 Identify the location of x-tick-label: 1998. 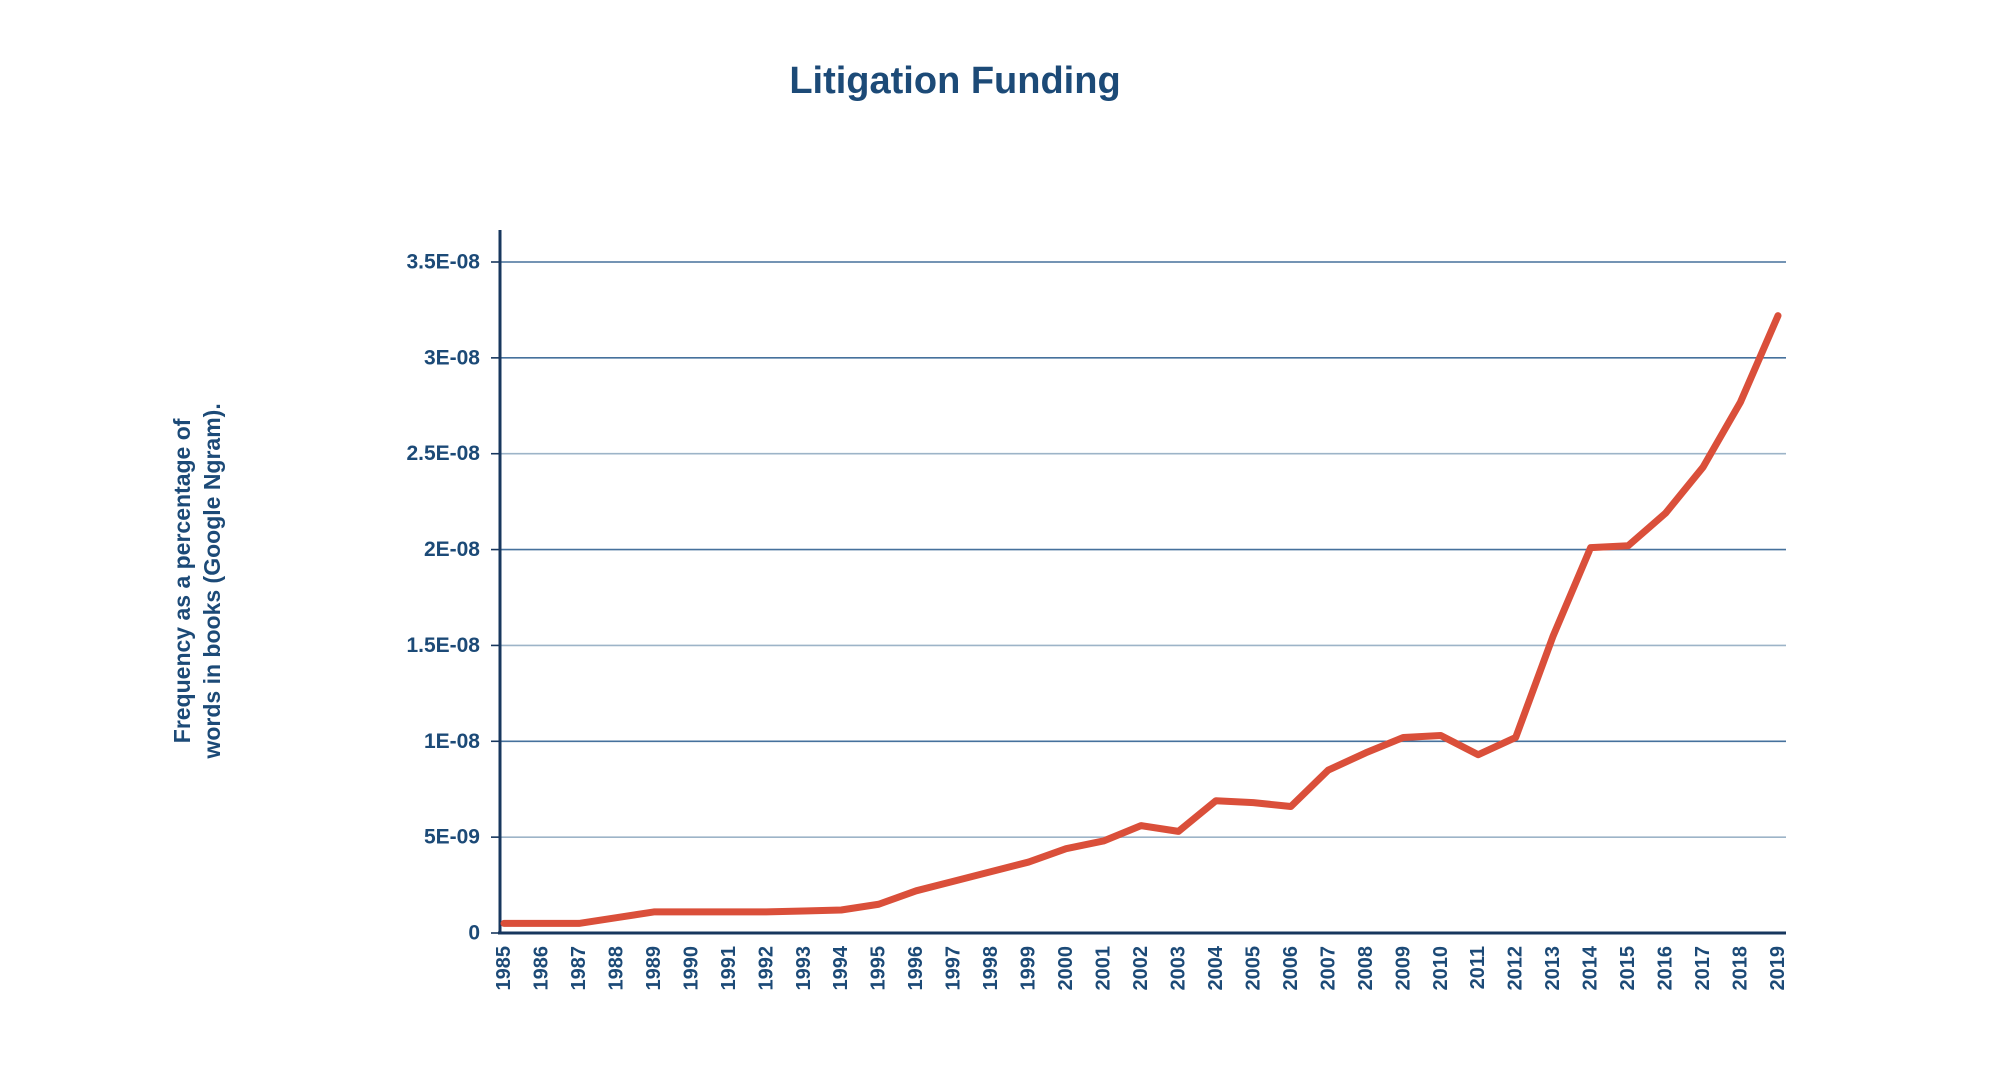
(991, 968).